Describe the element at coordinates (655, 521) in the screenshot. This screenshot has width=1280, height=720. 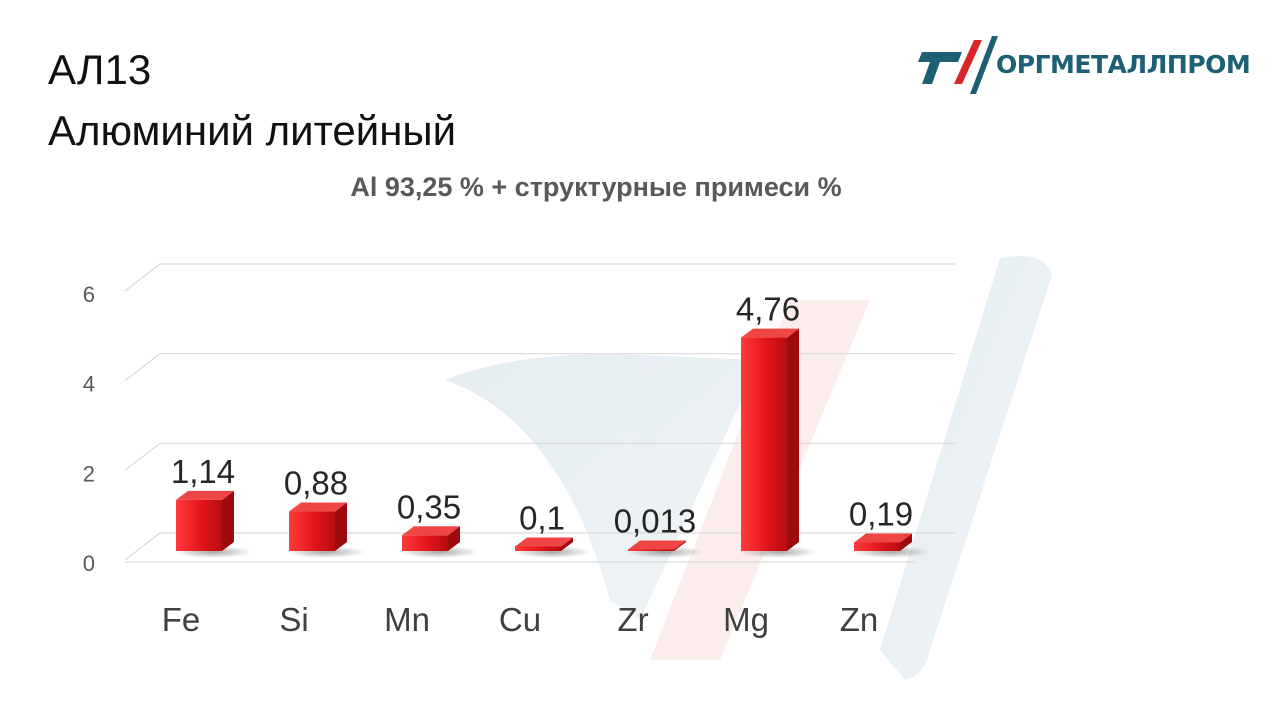
I see `data-label-zr: 0,013` at that location.